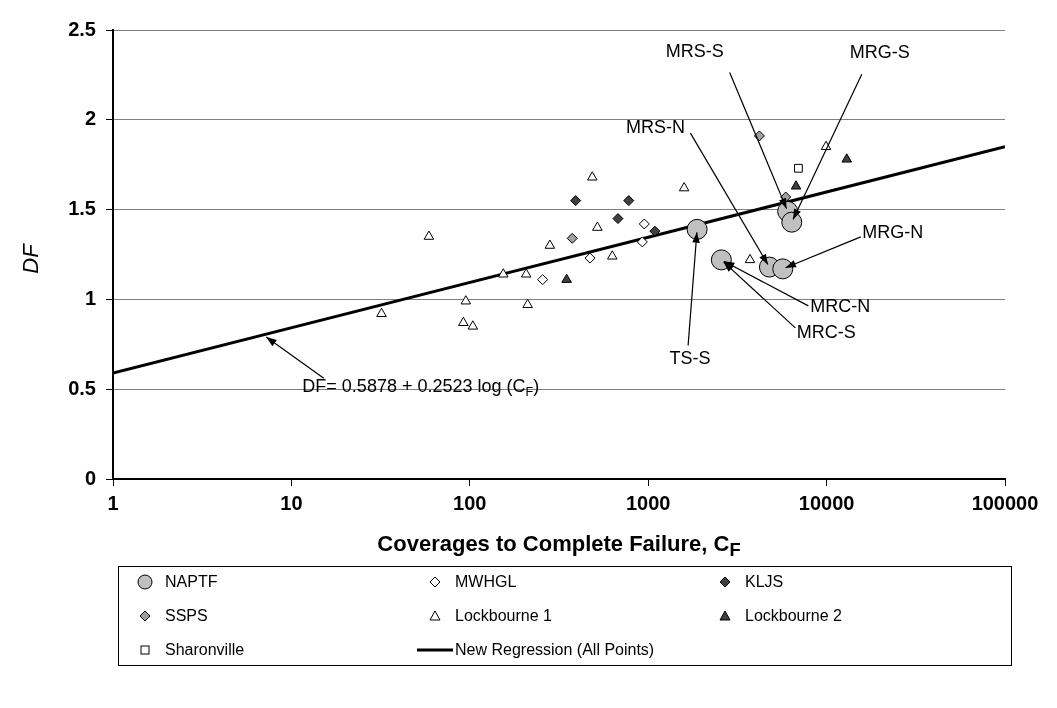  What do you see at coordinates (82, 387) in the screenshot?
I see `y-tick-label: 0.5` at bounding box center [82, 387].